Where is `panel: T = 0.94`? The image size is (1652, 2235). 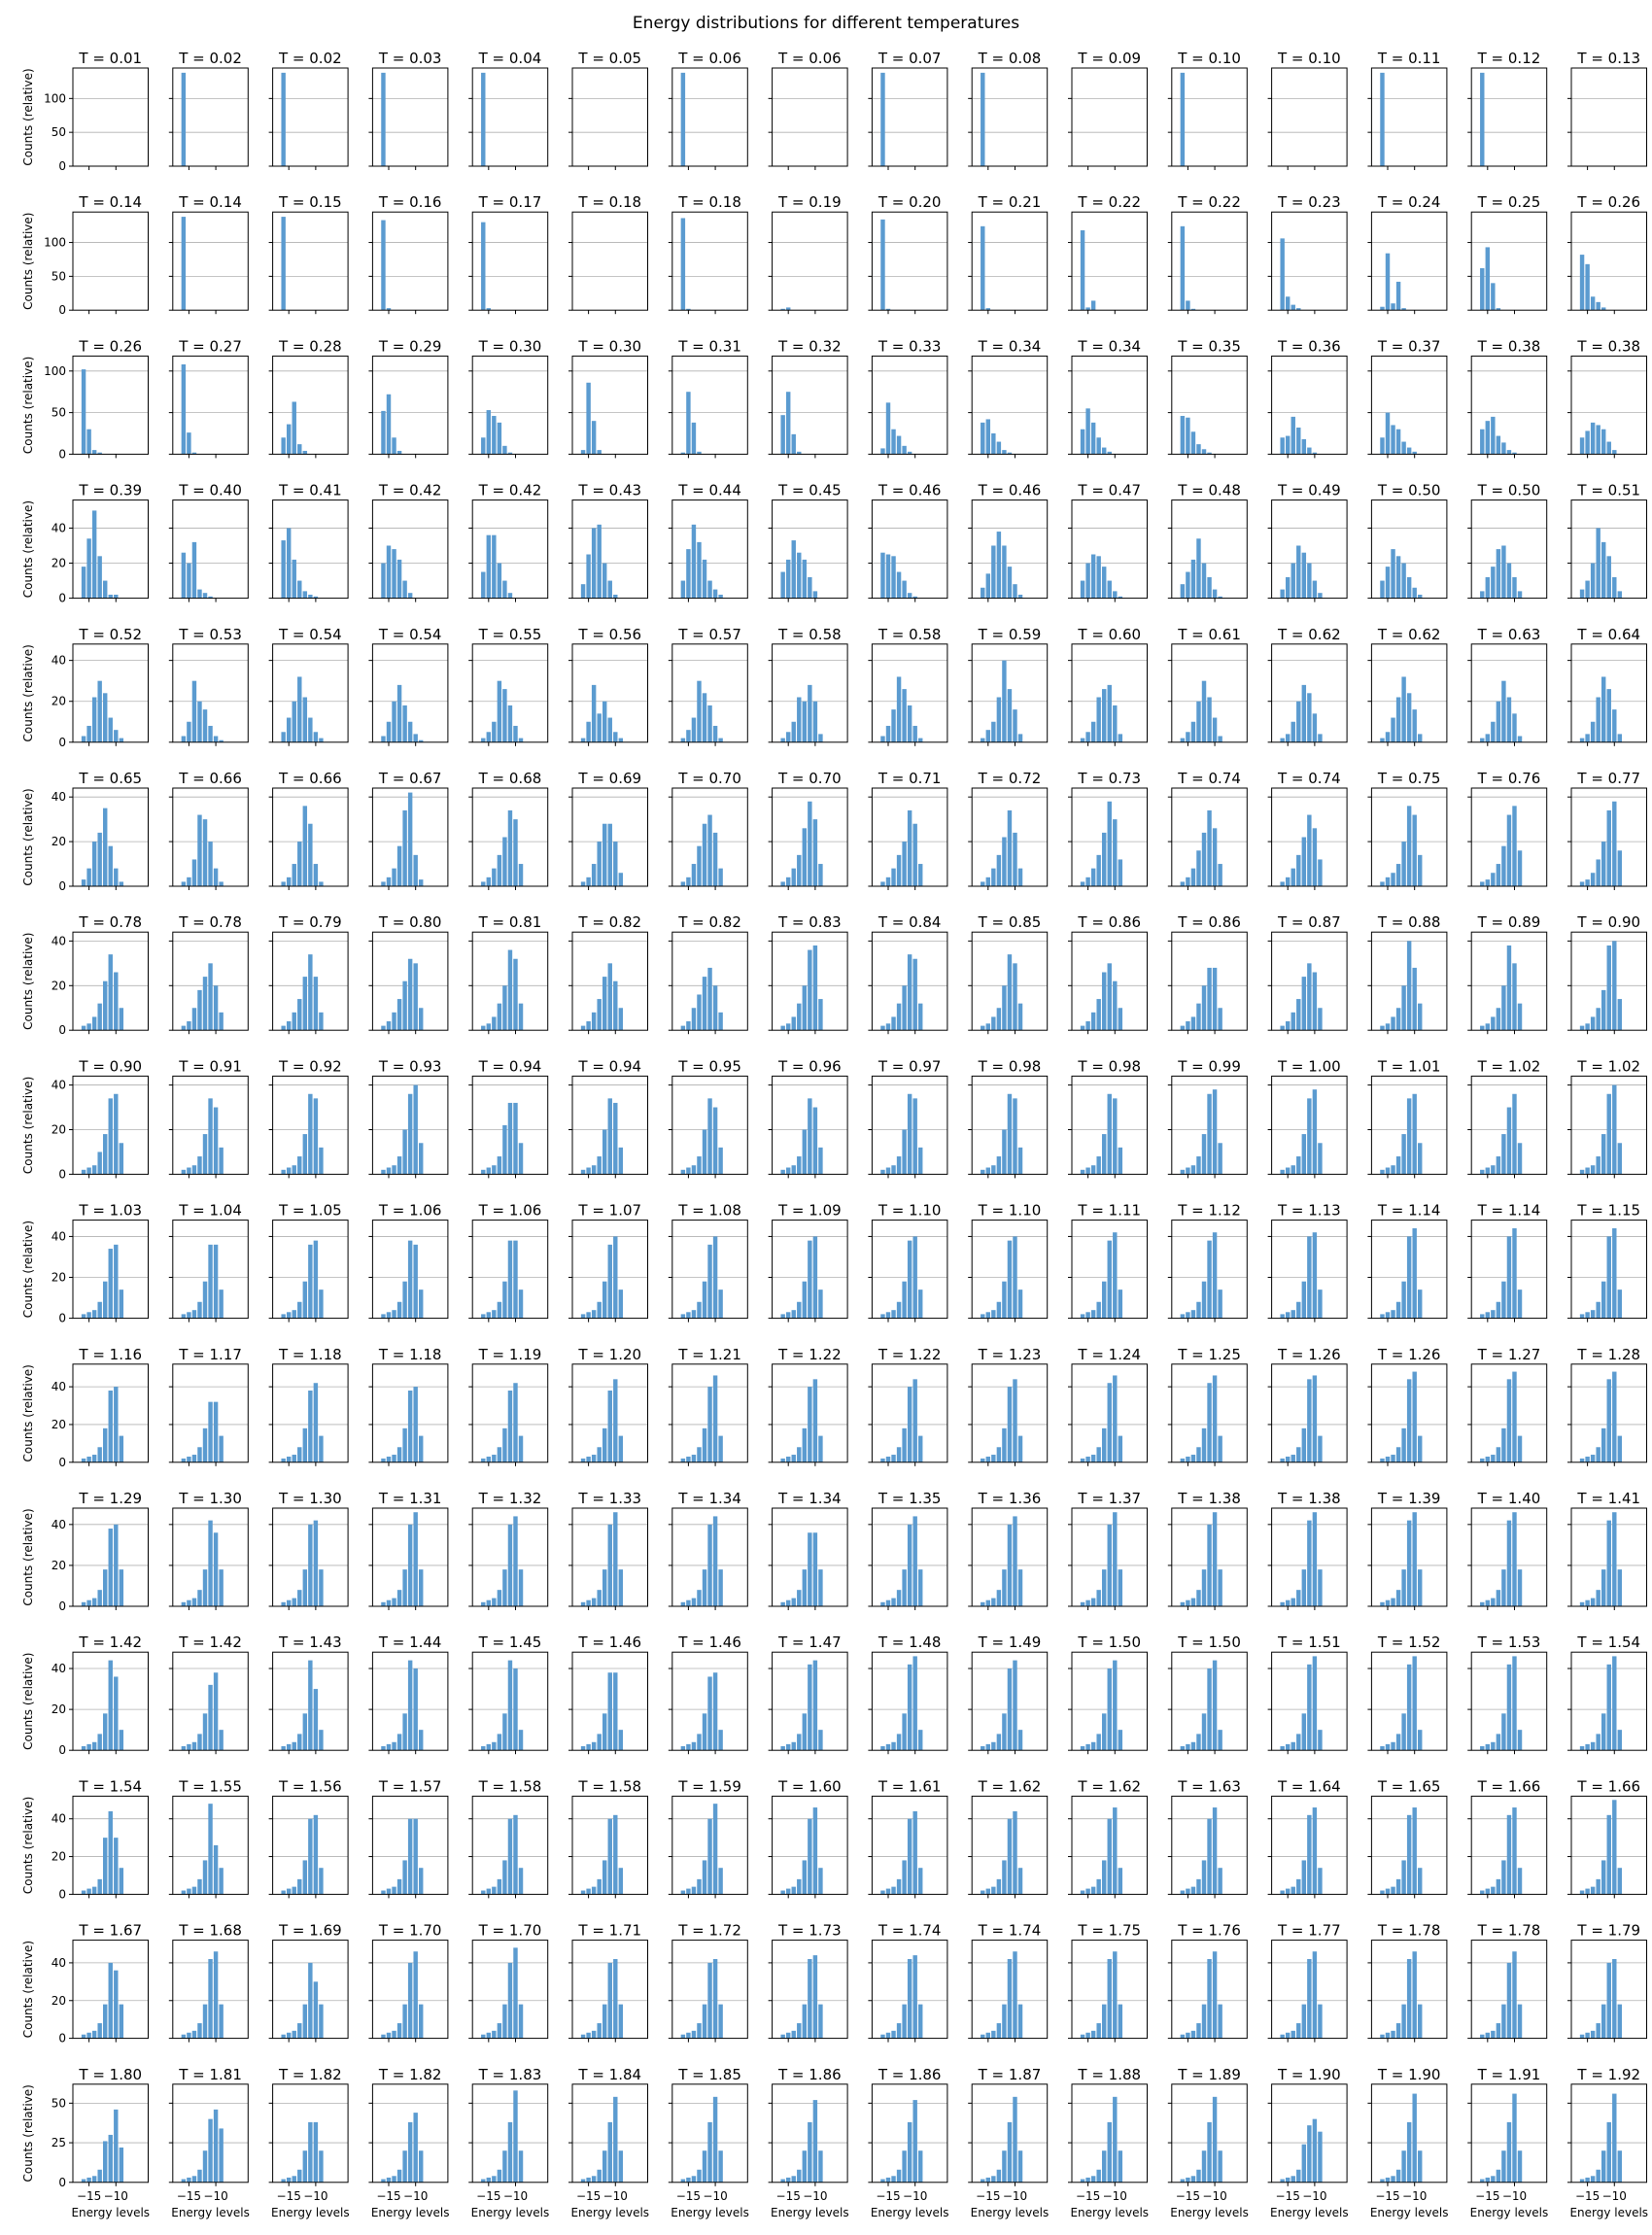
panel: T = 0.94 is located at coordinates (608, 1118).